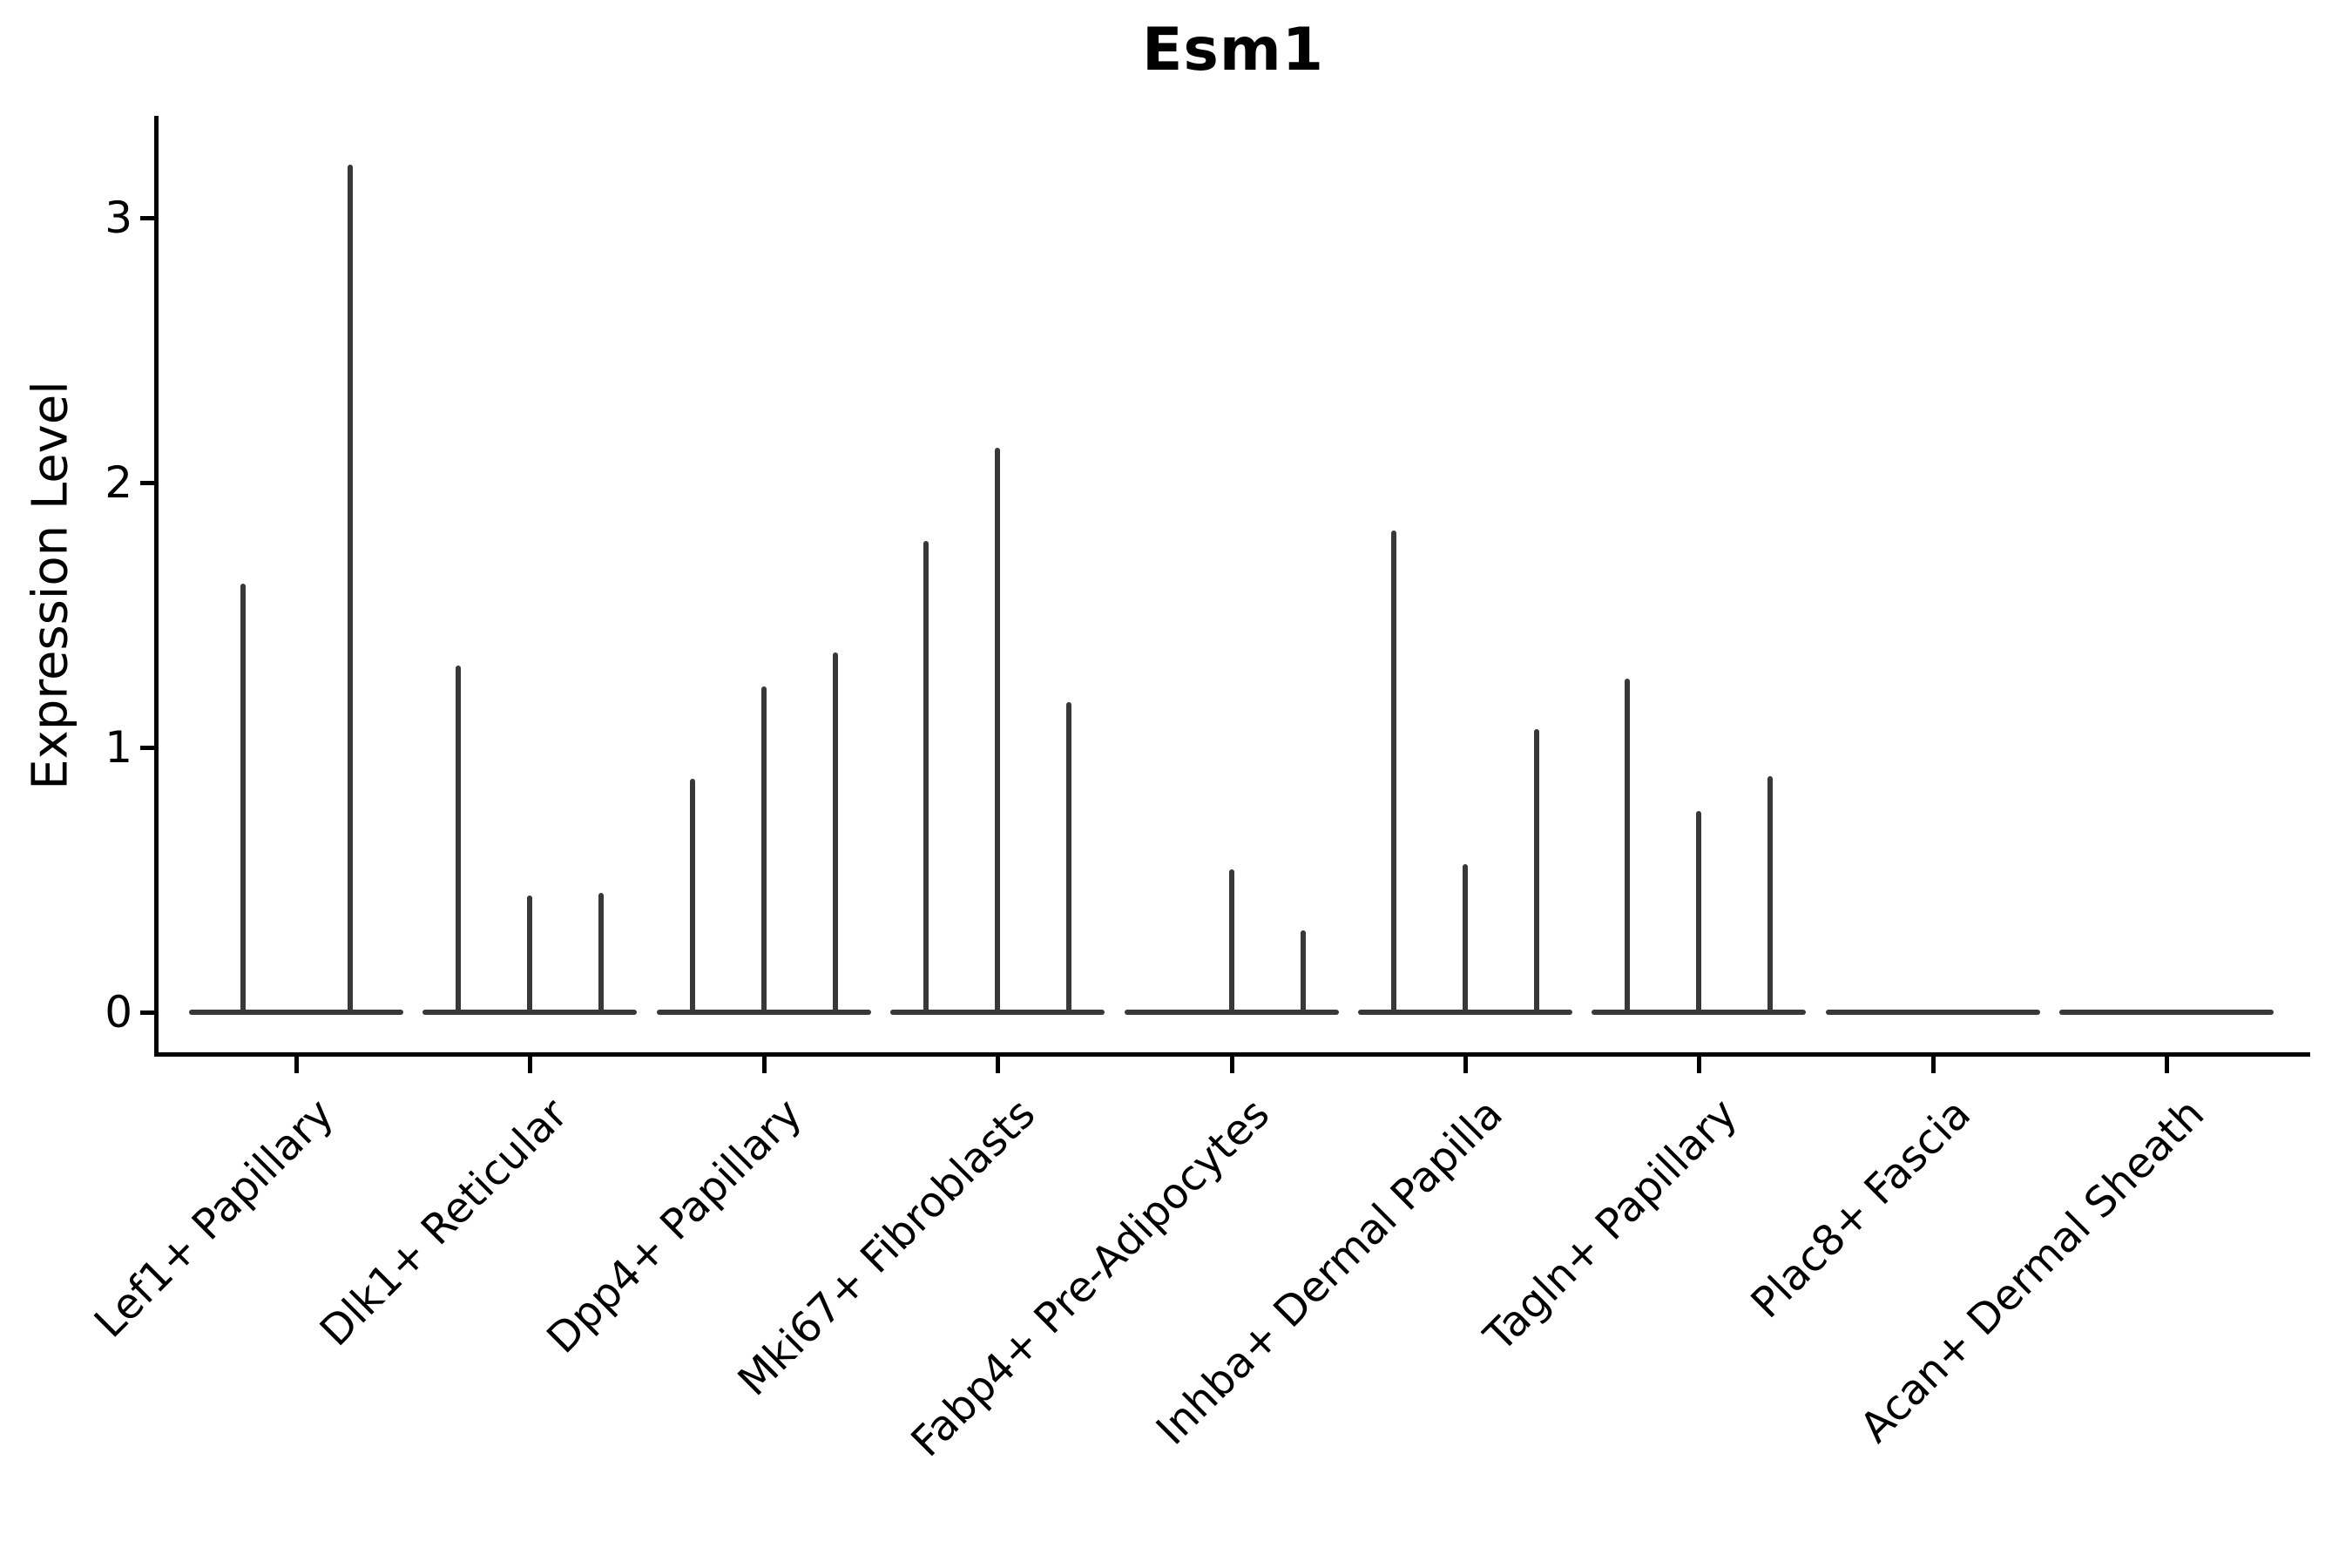  I want to click on x-tick-label: Lef1+ Papillary, so click(215, 1218).